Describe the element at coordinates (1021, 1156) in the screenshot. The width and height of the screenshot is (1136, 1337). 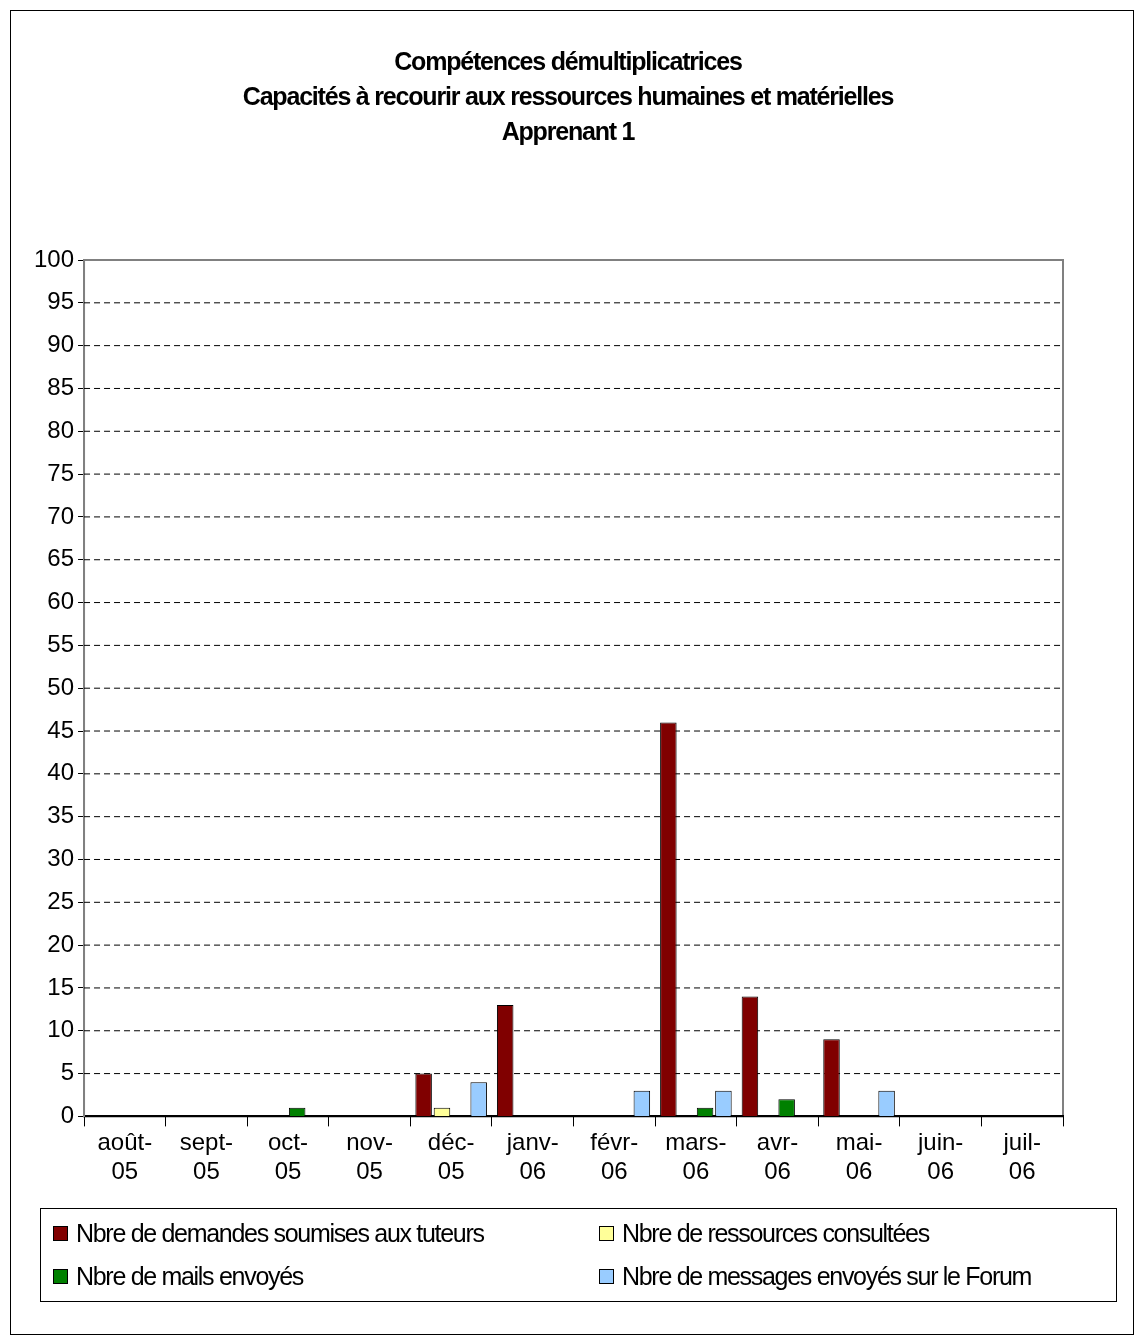
I see `x-tick-label: juil-06` at that location.